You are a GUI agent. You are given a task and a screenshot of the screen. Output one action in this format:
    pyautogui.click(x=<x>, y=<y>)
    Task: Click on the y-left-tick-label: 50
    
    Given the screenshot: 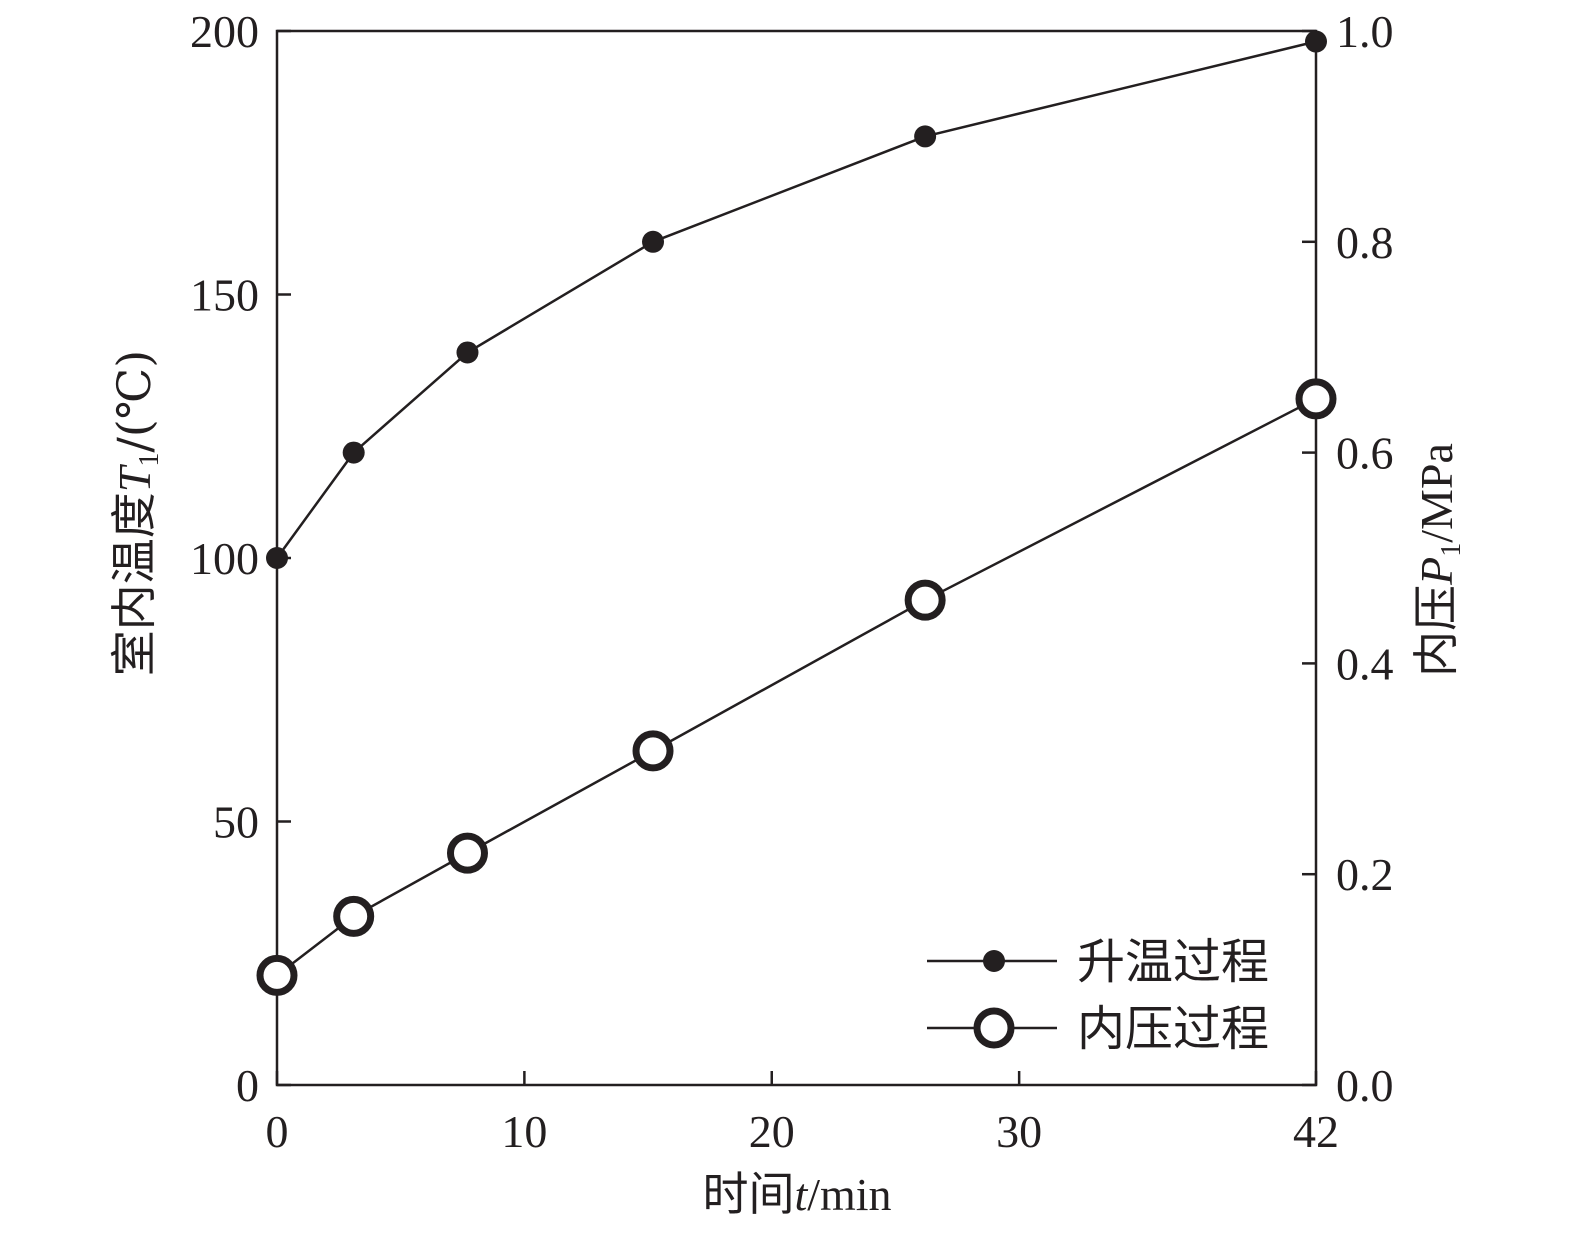 What is the action you would take?
    pyautogui.click(x=236, y=822)
    